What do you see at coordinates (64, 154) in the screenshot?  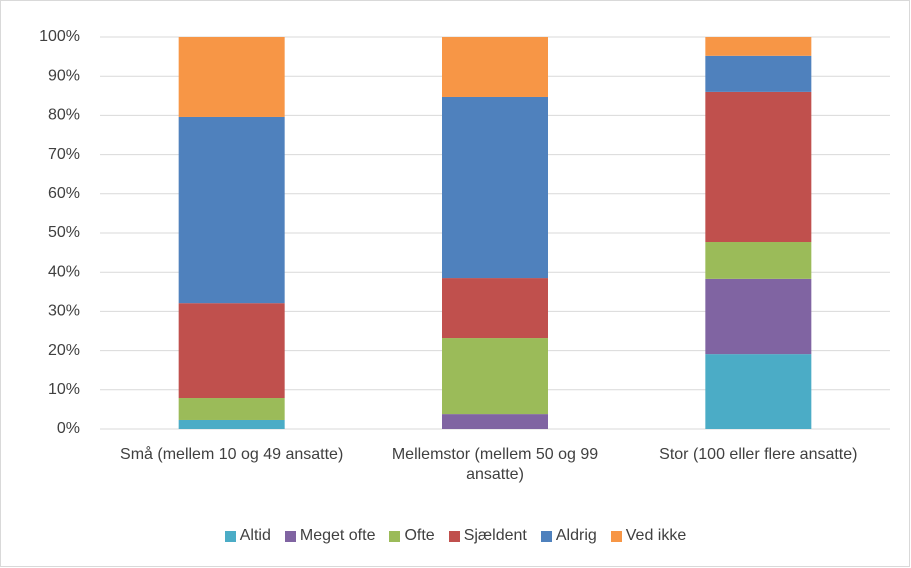 I see `y-tick-label: 70%` at bounding box center [64, 154].